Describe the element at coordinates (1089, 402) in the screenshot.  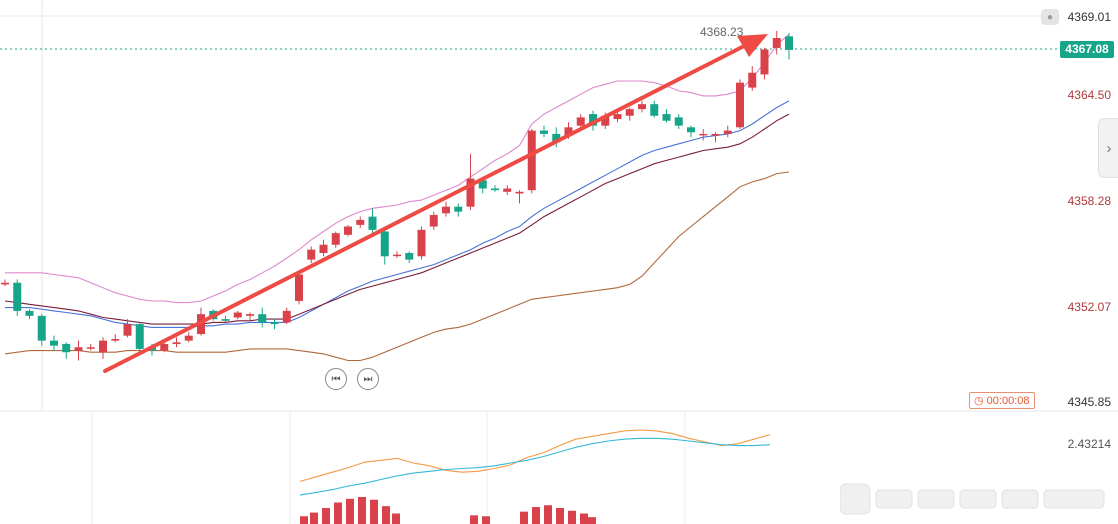
I see `price-axis-label: 4345.85` at that location.